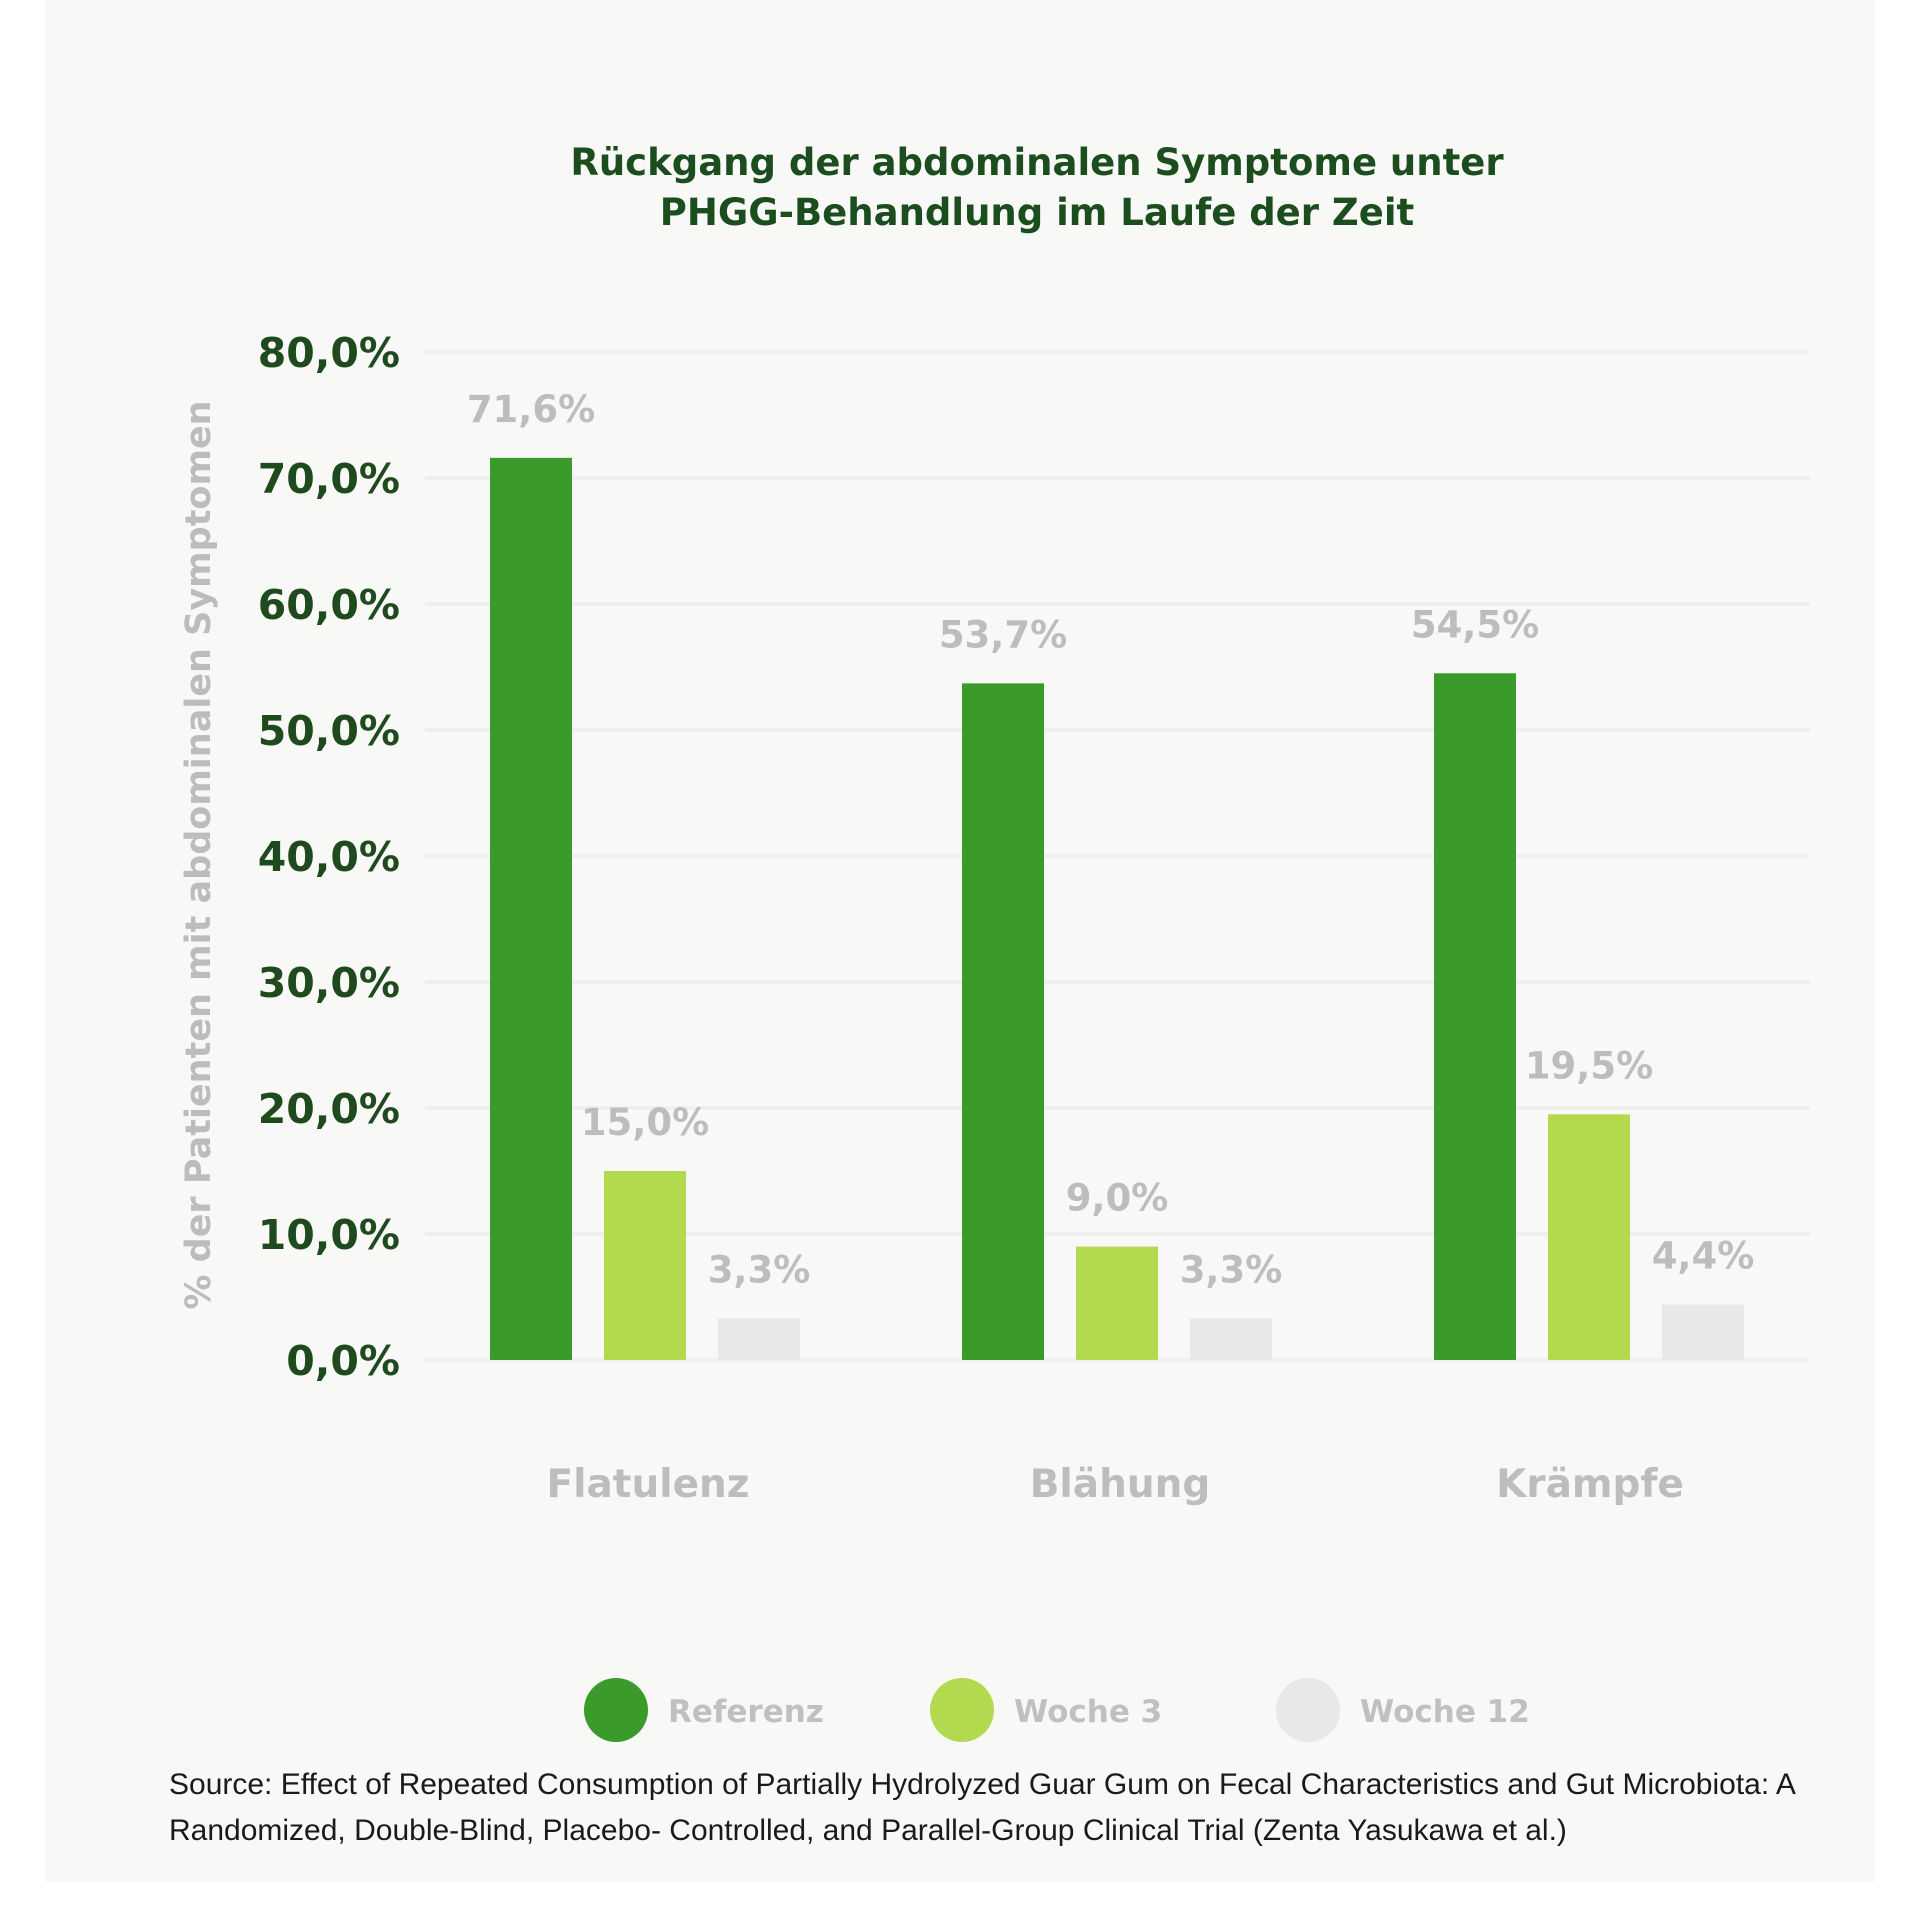 The height and width of the screenshot is (1920, 1920). I want to click on y-tick-label: 50,0%, so click(329, 731).